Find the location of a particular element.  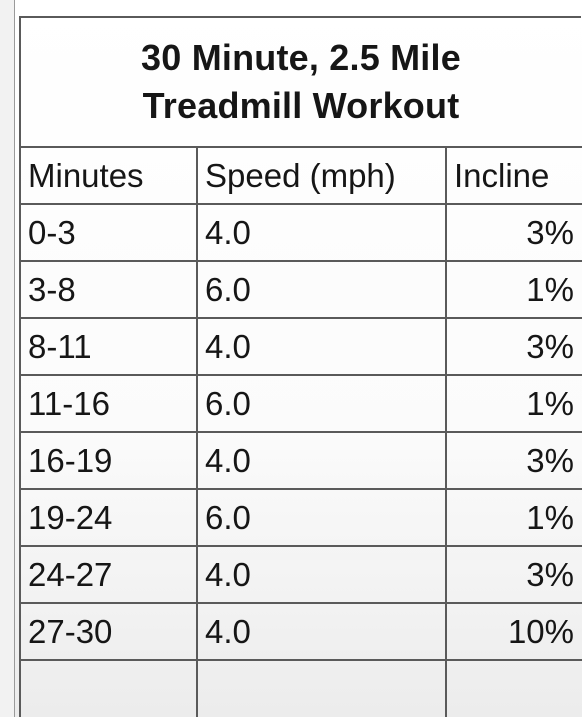

header-row: Minutes Speed (mph) Incline is located at coordinates (300, 175).